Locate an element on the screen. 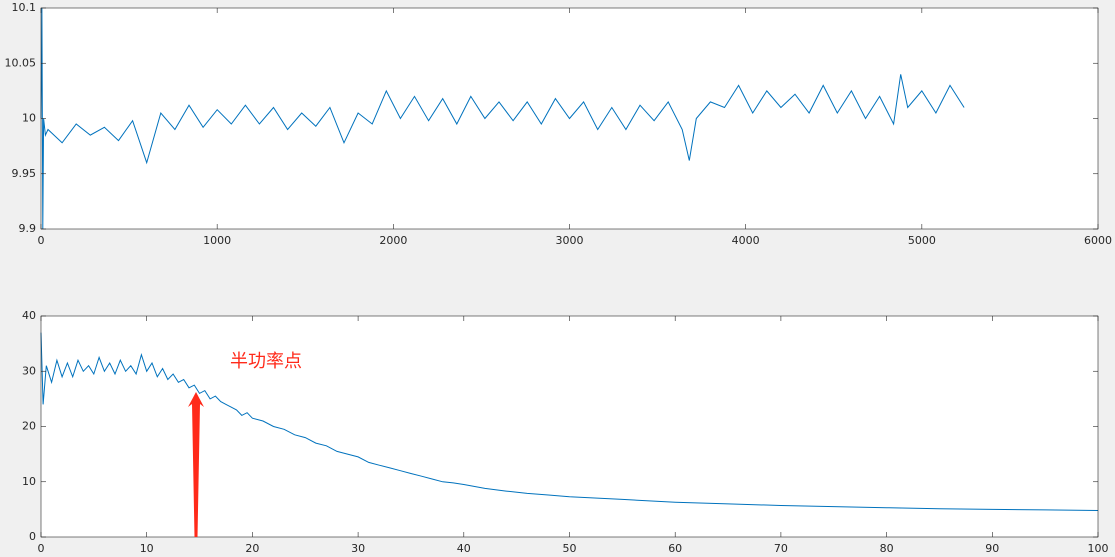  x-tick-label: 30 is located at coordinates (358, 548).